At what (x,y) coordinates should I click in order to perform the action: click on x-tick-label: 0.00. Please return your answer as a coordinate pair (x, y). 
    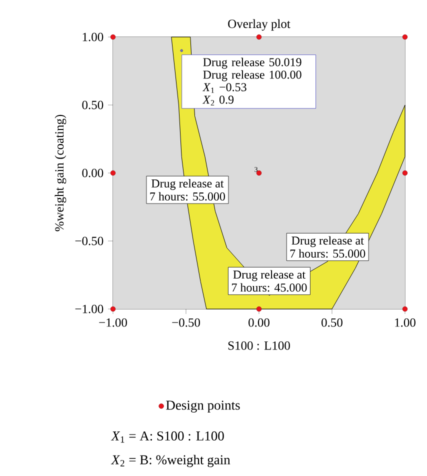
    Looking at the image, I should click on (259, 322).